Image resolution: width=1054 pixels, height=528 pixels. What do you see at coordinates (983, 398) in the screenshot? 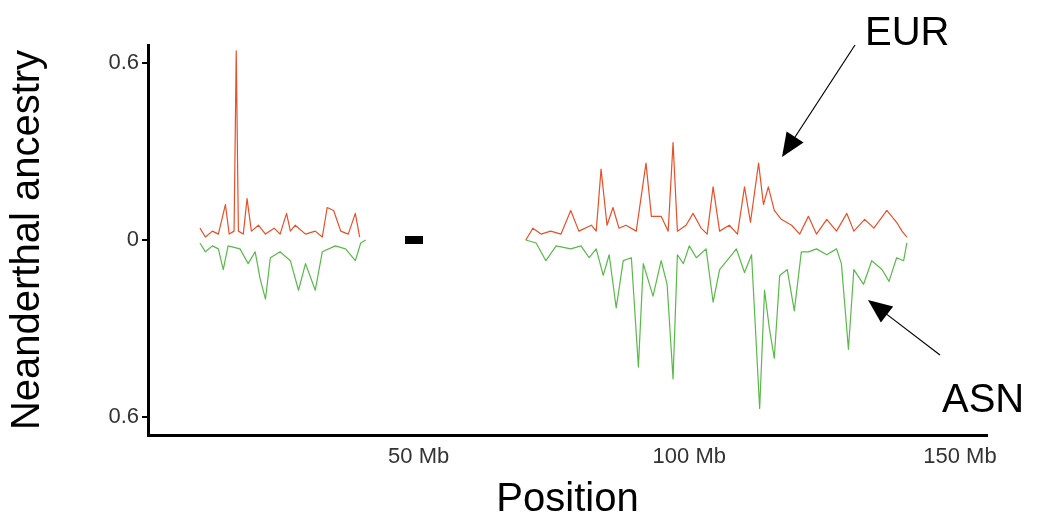
I see `annotation: ASN` at bounding box center [983, 398].